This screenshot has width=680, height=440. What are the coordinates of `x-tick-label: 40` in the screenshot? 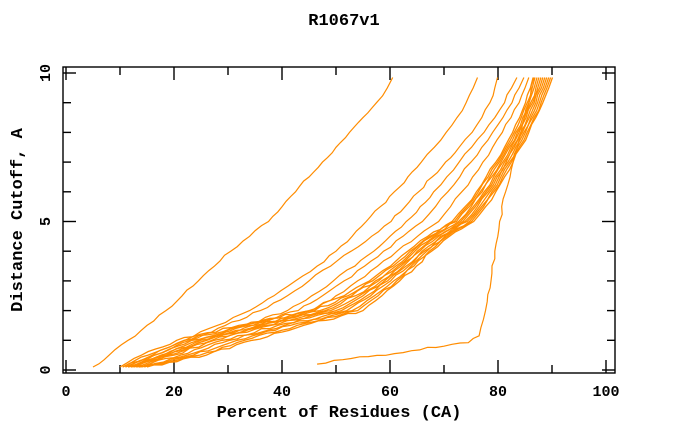 It's located at (282, 392).